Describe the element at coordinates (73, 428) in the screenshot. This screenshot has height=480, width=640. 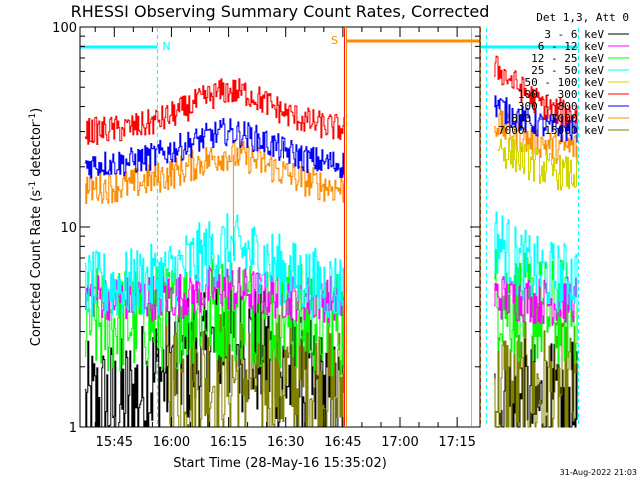
I see `y-tick-label: 1` at that location.